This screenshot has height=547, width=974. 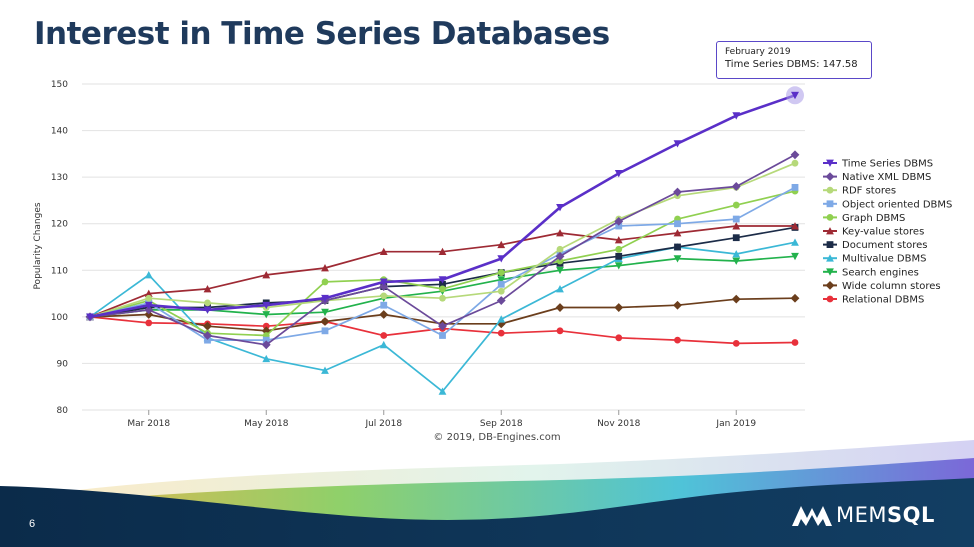 What do you see at coordinates (873, 300) in the screenshot?
I see `legend-item-relational-dbms: Relational DBMS` at bounding box center [873, 300].